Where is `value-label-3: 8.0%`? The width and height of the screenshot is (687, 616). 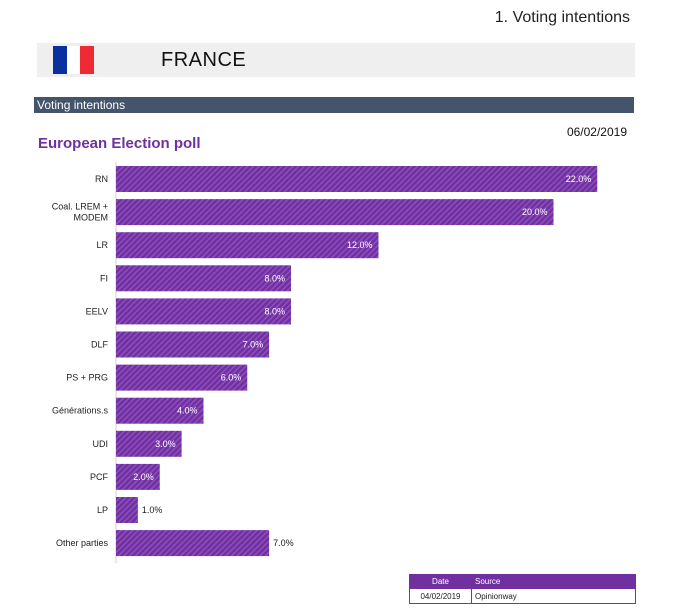
value-label-3: 8.0% is located at coordinates (274, 278).